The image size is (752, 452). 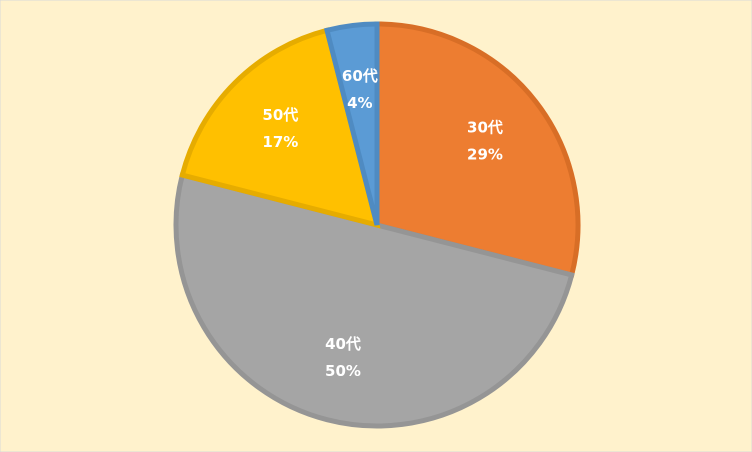 I want to click on slice-value-label: 29%, so click(x=485, y=155).